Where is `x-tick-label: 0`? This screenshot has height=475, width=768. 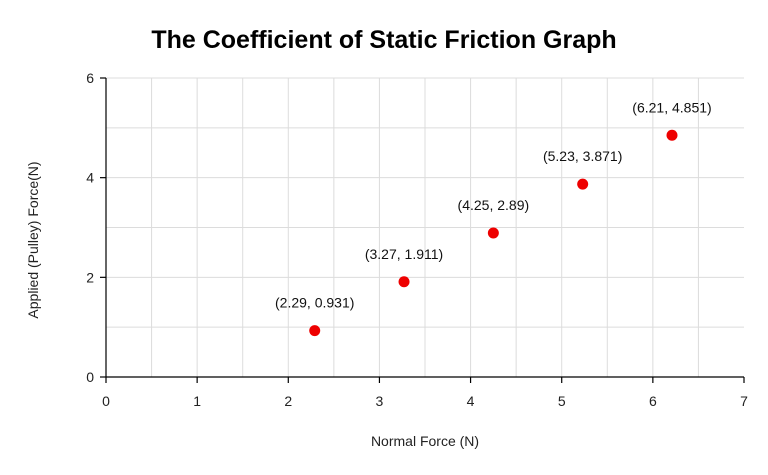
x-tick-label: 0 is located at coordinates (106, 401).